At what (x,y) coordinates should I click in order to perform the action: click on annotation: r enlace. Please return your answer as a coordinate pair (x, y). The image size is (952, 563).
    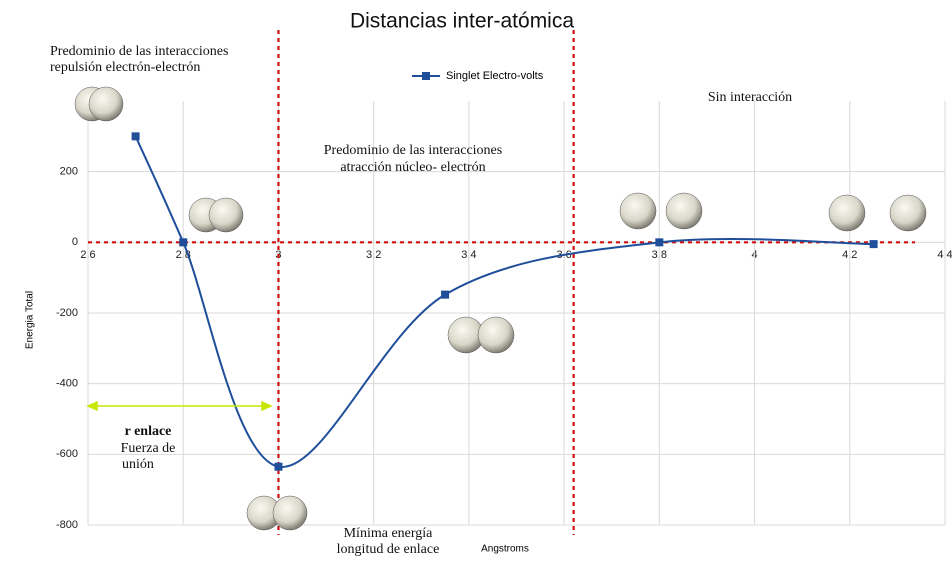
    Looking at the image, I should click on (148, 431).